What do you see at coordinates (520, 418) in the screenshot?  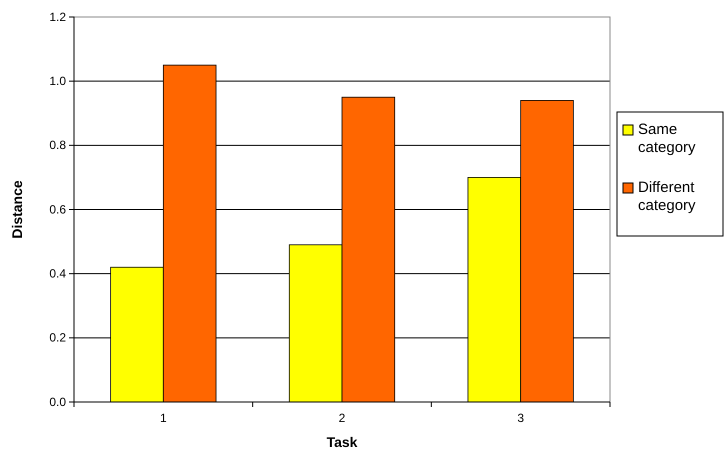 I see `x-tick-label: 3` at bounding box center [520, 418].